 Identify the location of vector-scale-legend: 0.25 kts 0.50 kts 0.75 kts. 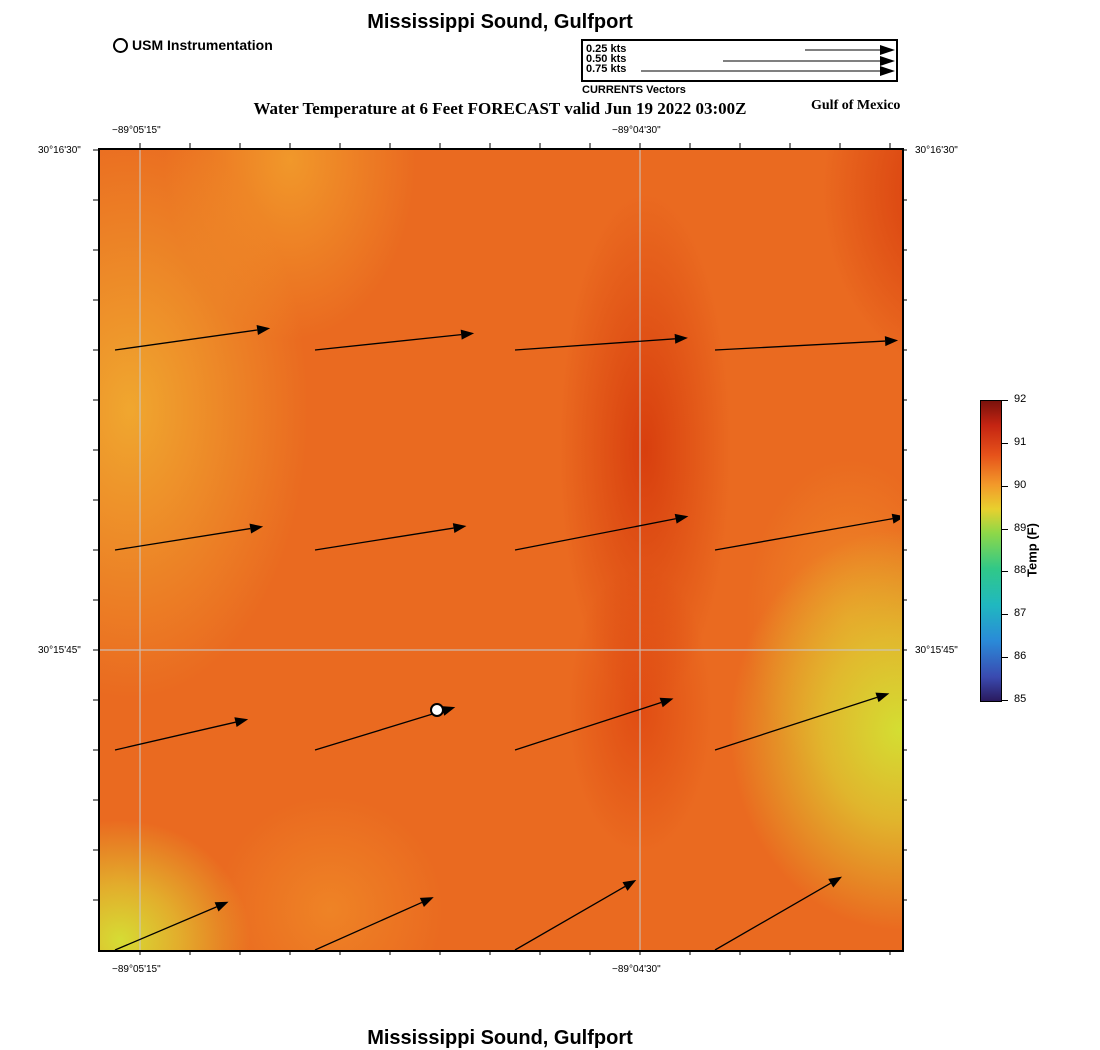
(739, 60).